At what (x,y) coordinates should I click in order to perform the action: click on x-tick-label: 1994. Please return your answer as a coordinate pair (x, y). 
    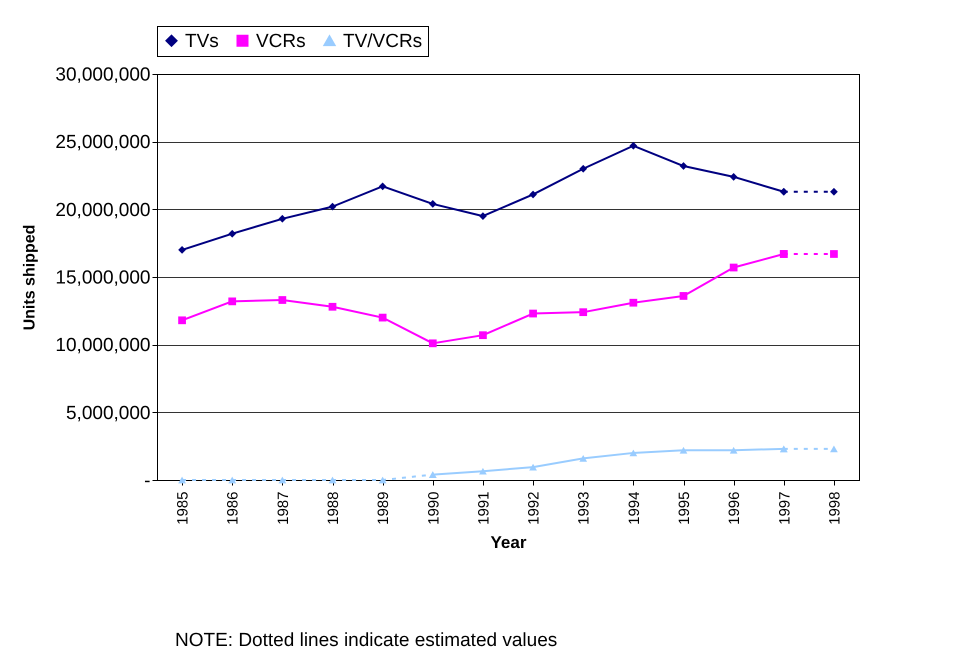
    Looking at the image, I should click on (634, 508).